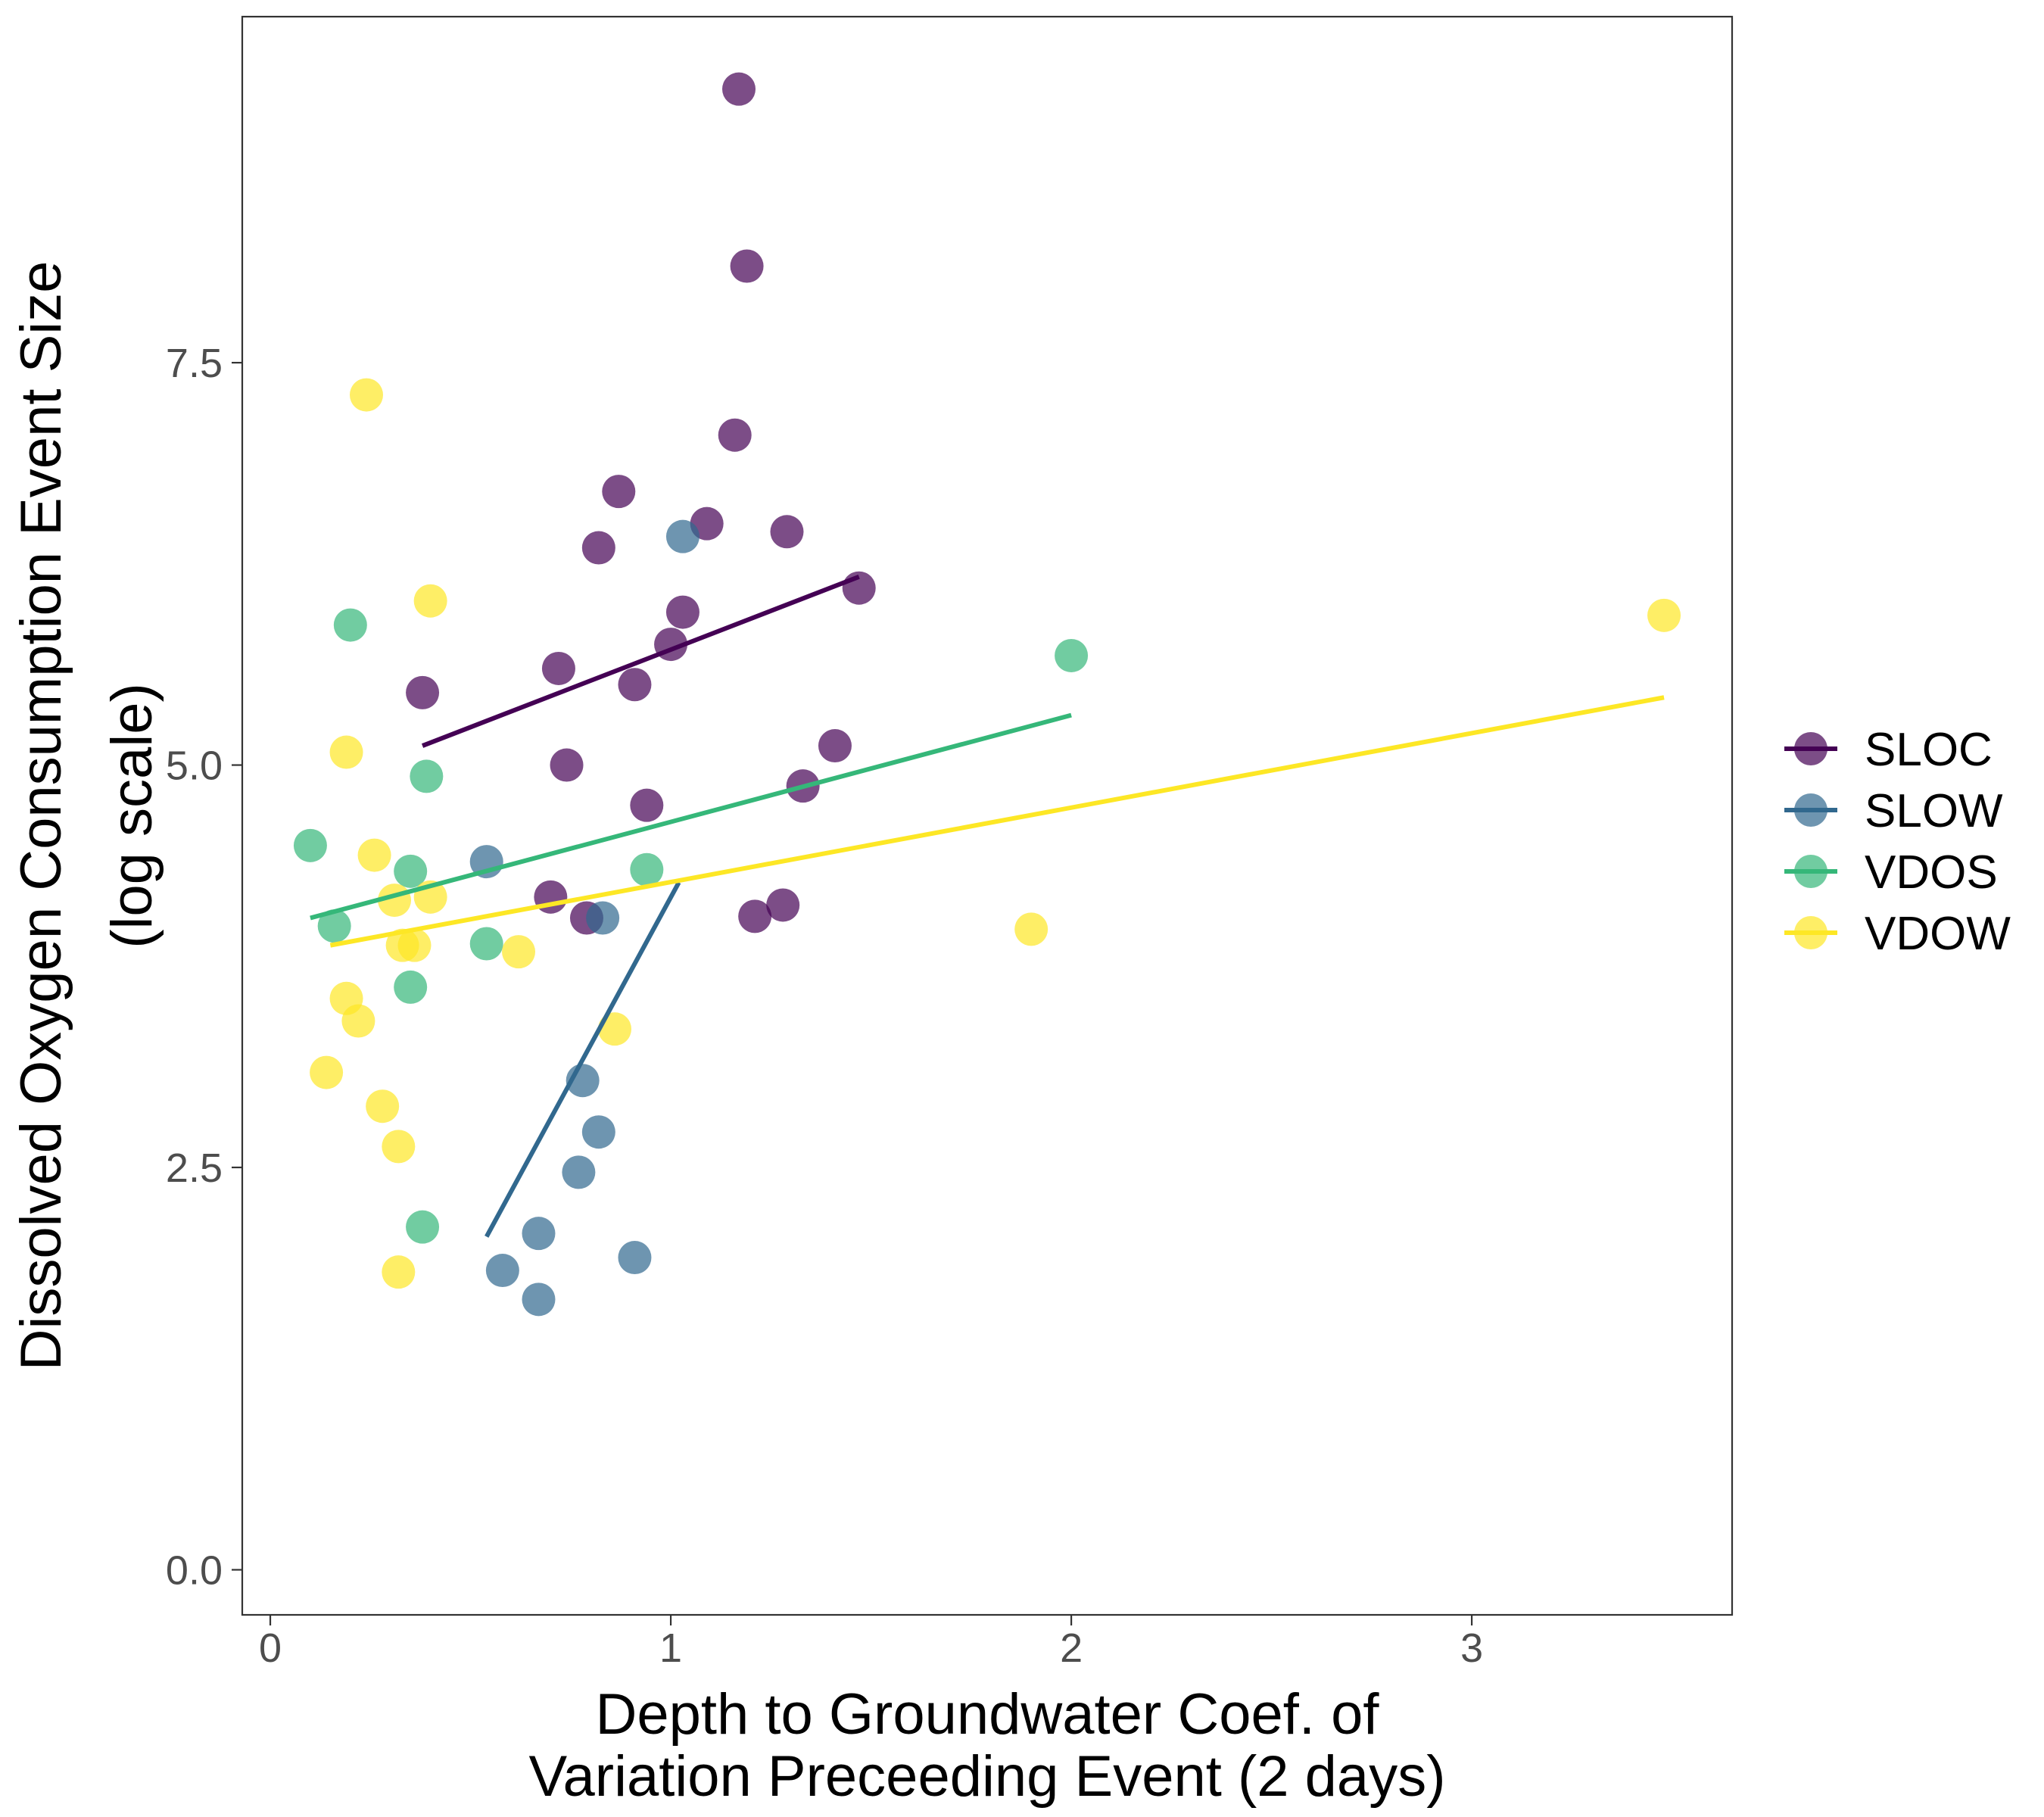 This screenshot has width=2044, height=1817. I want to click on x-tick-label: 0, so click(270, 1648).